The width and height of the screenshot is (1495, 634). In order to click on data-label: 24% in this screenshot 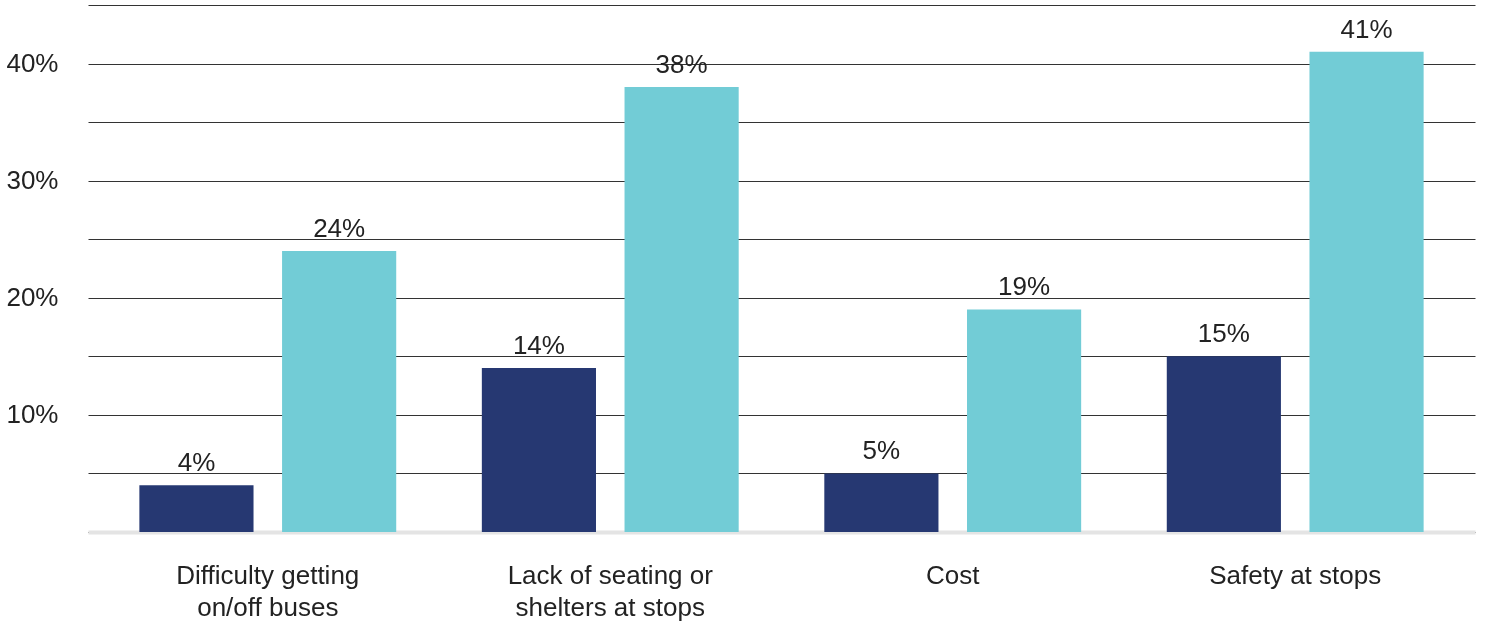, I will do `click(339, 227)`.